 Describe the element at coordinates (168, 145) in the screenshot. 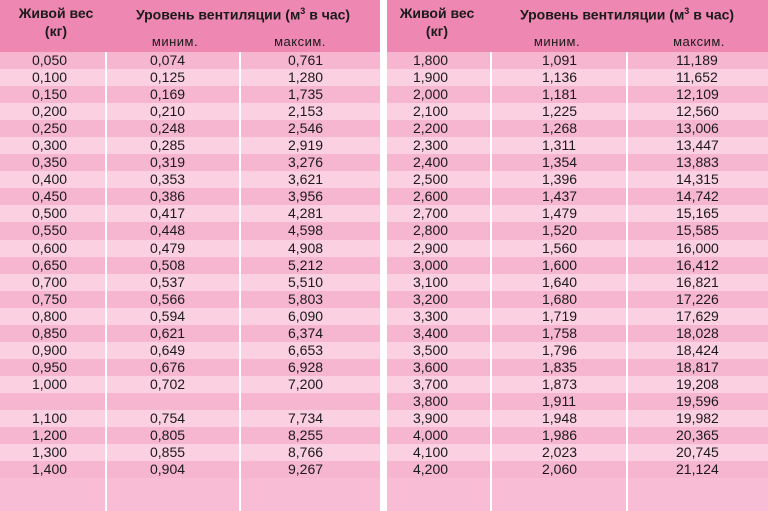

I see `min-cell: 0,285` at that location.